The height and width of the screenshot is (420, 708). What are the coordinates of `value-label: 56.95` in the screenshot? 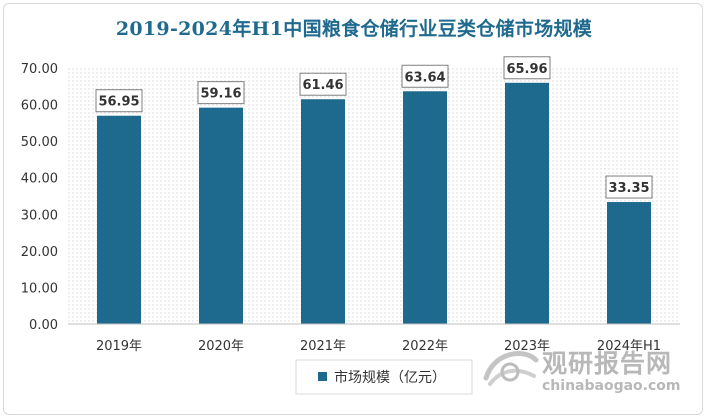 It's located at (118, 102).